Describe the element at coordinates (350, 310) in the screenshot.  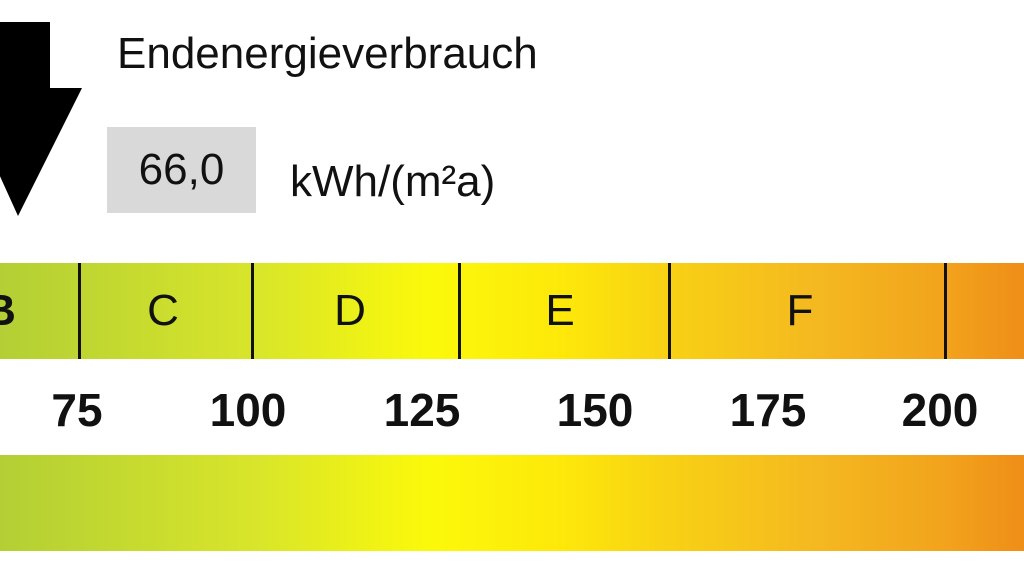
I see `class-label-d: D` at that location.